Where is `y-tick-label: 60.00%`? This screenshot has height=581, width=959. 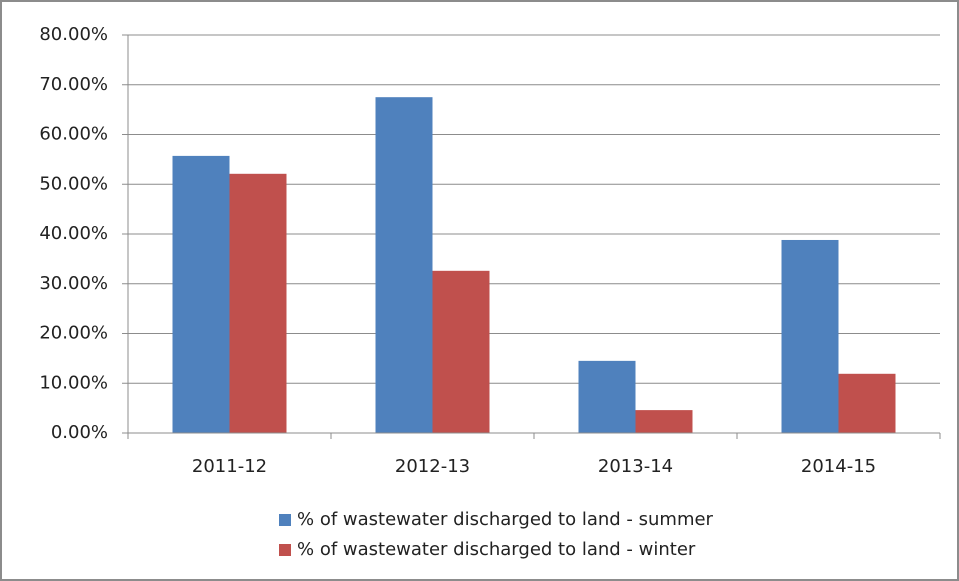
y-tick-label: 60.00% is located at coordinates (73, 134).